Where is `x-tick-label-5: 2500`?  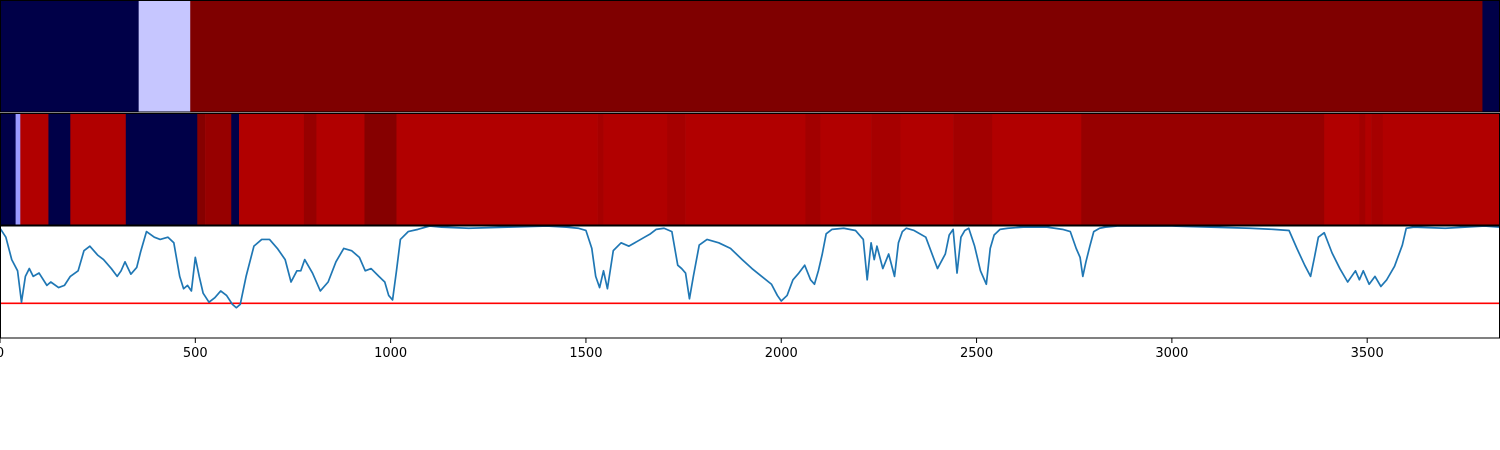
x-tick-label-5: 2500 is located at coordinates (976, 353).